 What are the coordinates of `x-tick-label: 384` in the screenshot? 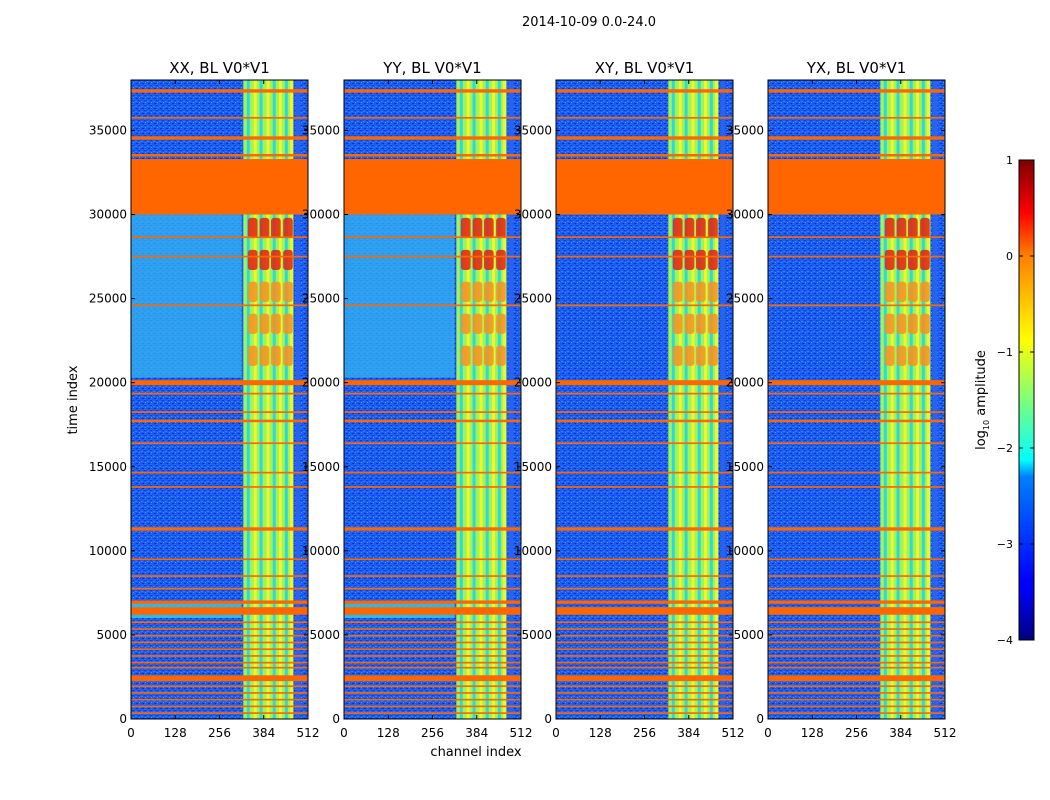 It's located at (688, 733).